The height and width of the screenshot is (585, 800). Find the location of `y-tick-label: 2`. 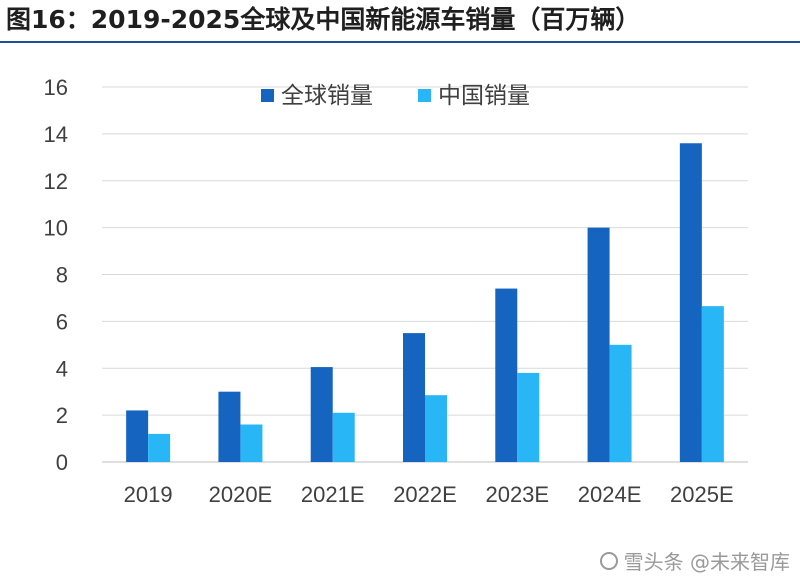

y-tick-label: 2 is located at coordinates (62, 415).